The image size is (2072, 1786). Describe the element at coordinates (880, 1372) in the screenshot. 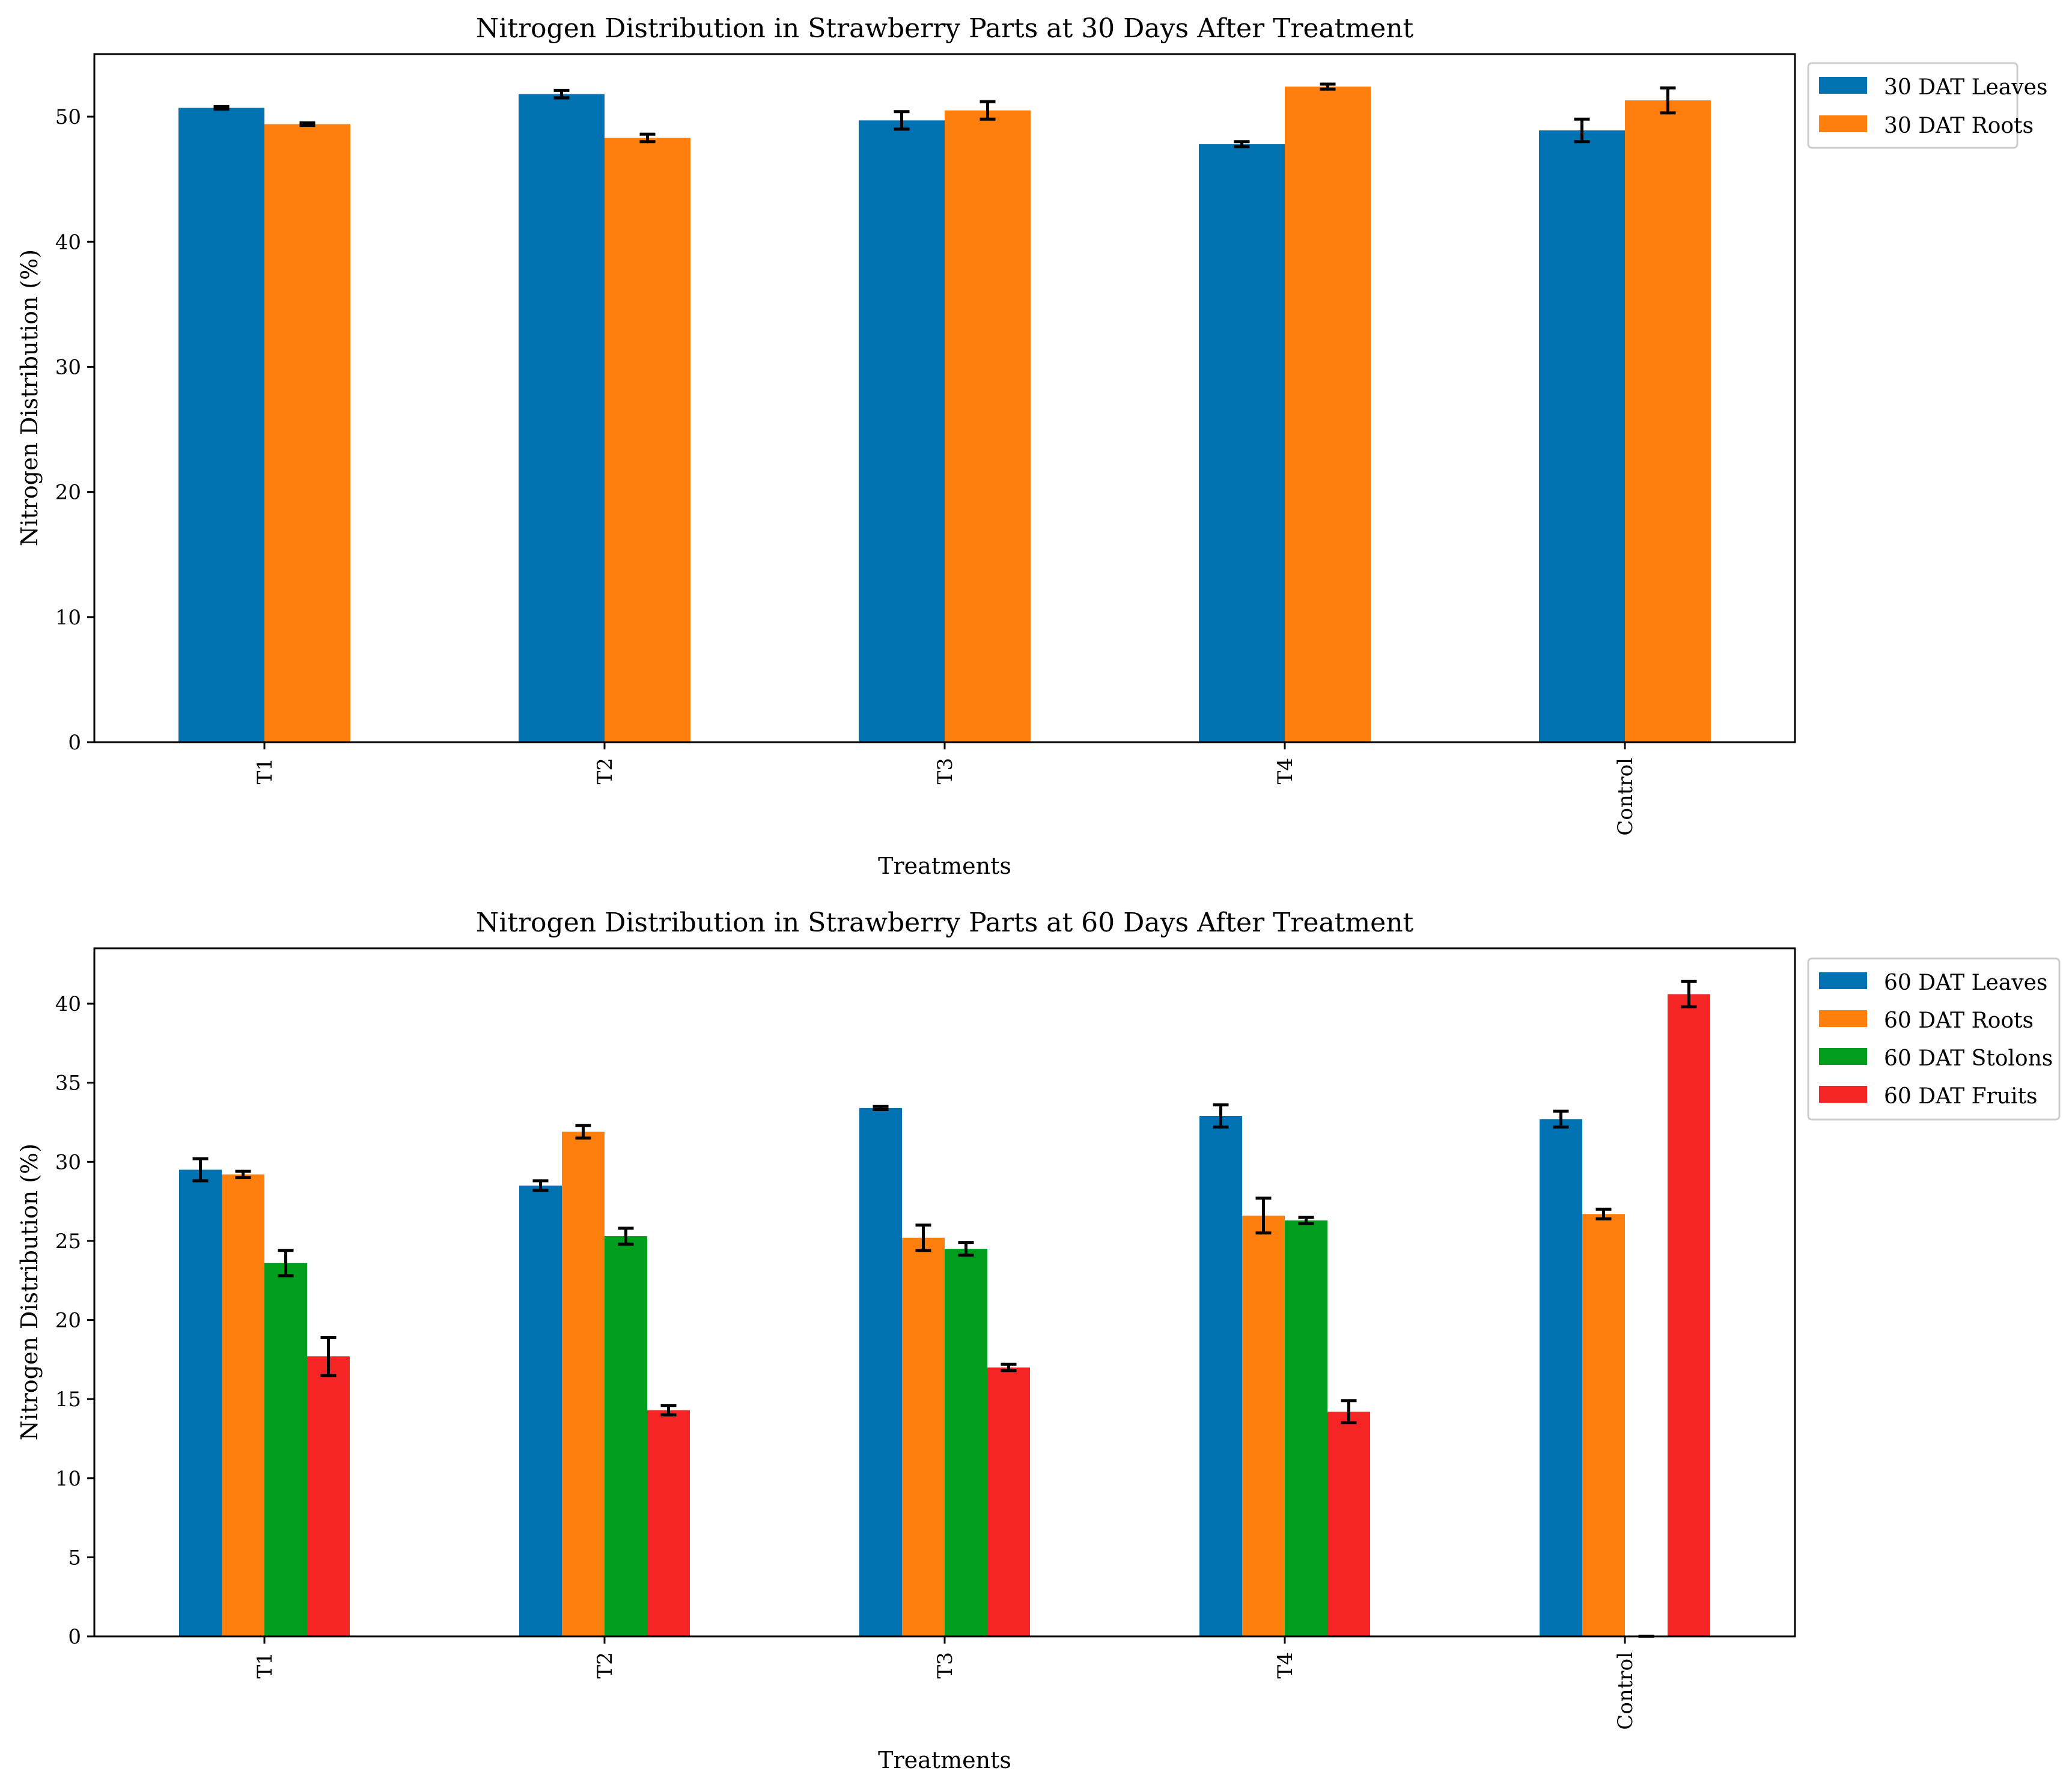

I see `bar-60-dat-leaves-t3` at that location.